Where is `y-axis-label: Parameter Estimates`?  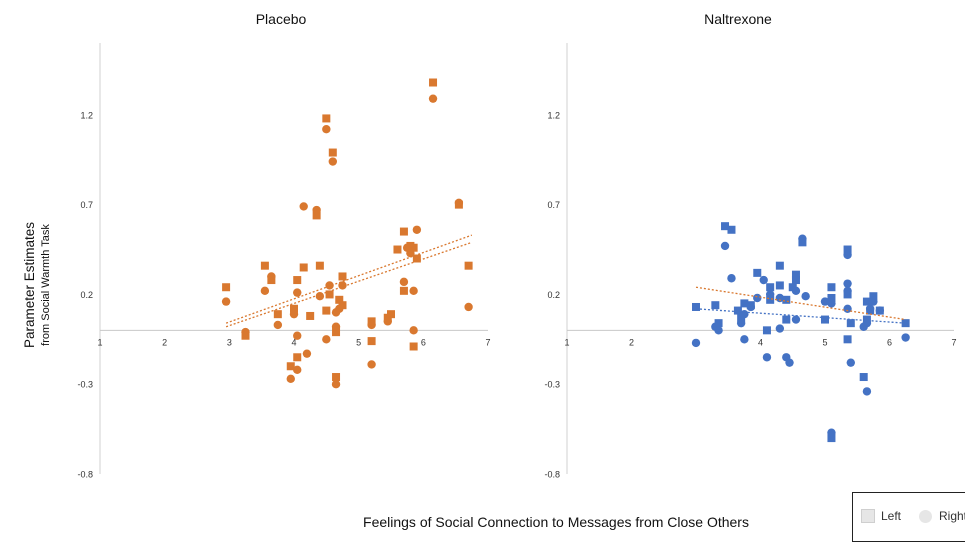 y-axis-label: Parameter Estimates is located at coordinates (29, 285).